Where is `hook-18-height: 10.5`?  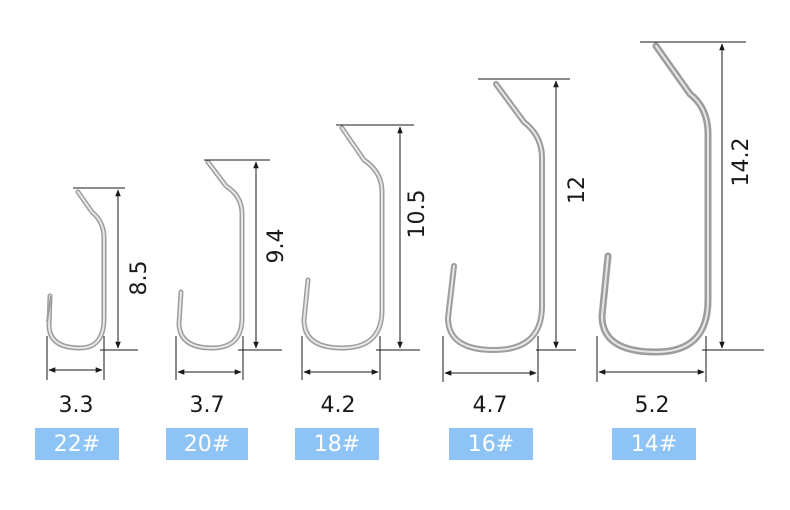
hook-18-height: 10.5 is located at coordinates (417, 214).